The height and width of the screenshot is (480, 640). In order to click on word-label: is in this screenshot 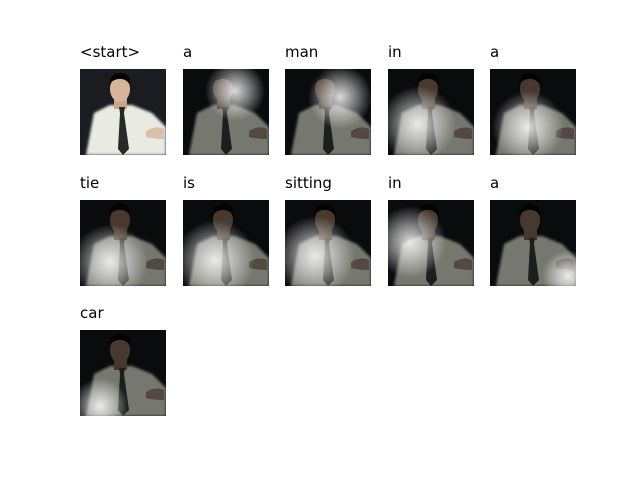, I will do `click(189, 183)`.